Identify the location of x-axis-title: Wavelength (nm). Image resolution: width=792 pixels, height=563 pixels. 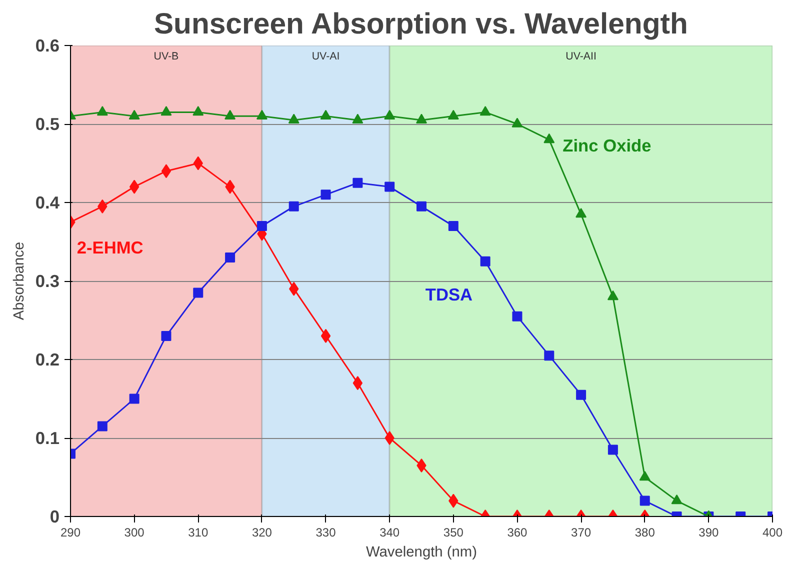
(422, 552).